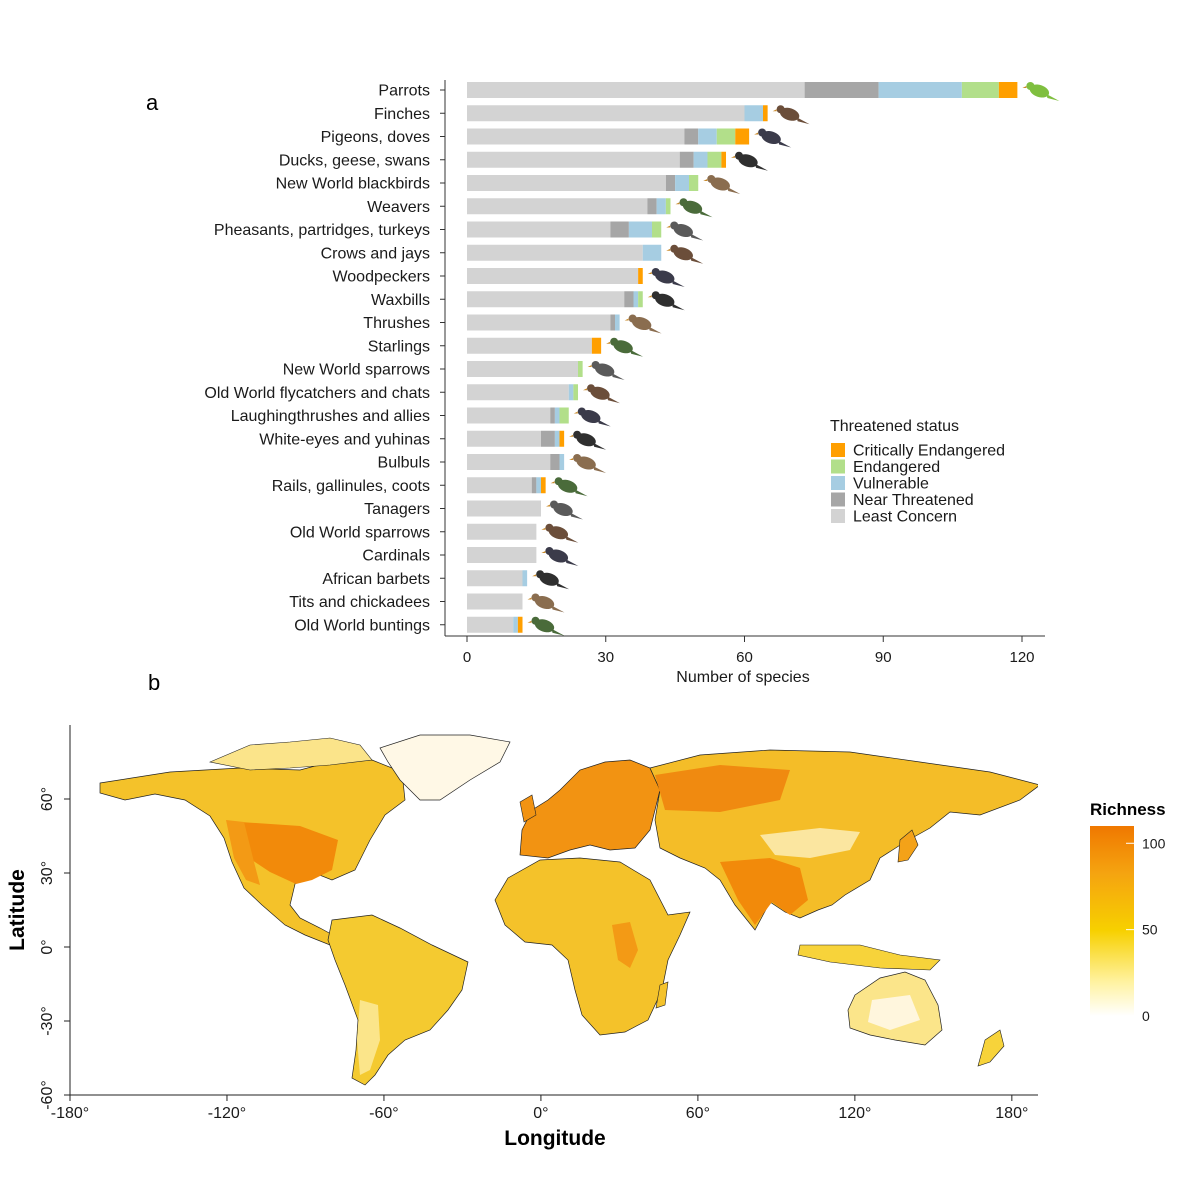 The height and width of the screenshot is (1200, 1200). What do you see at coordinates (554, 1138) in the screenshot?
I see `map-x-axis-title: Longitude` at bounding box center [554, 1138].